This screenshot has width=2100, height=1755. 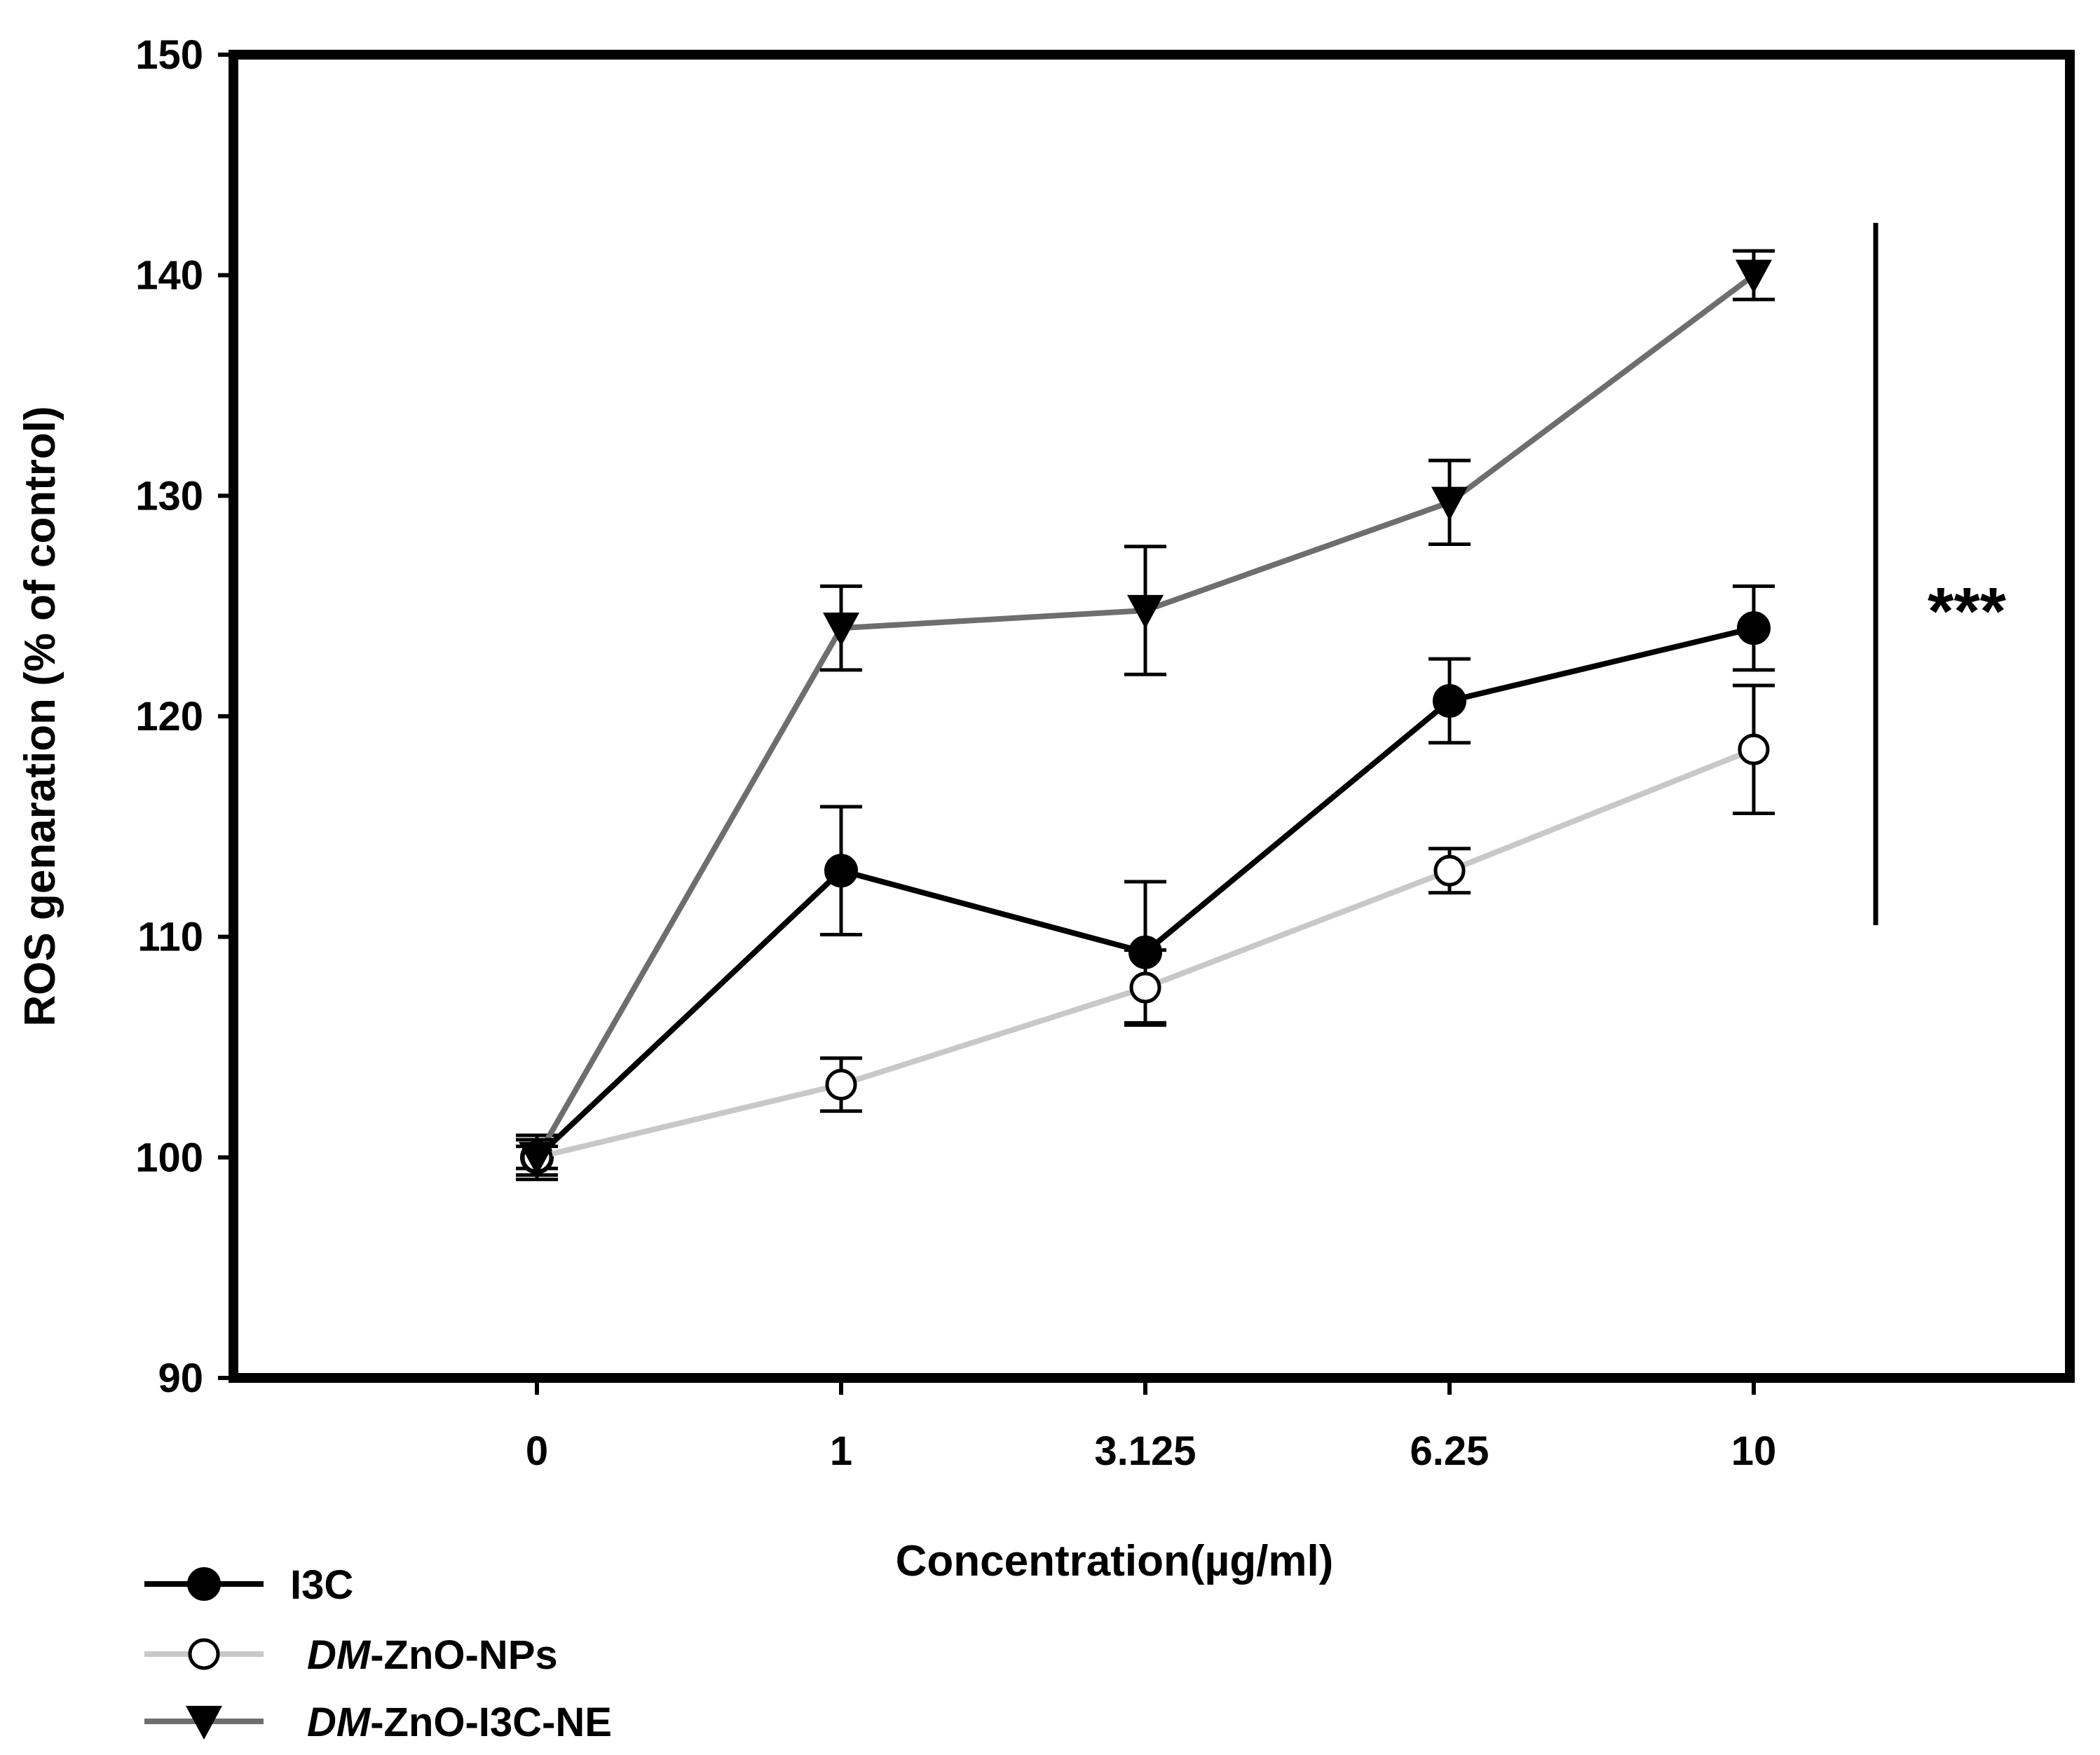 I want to click on legend-label-rest-part: I3C, so click(x=321, y=1585).